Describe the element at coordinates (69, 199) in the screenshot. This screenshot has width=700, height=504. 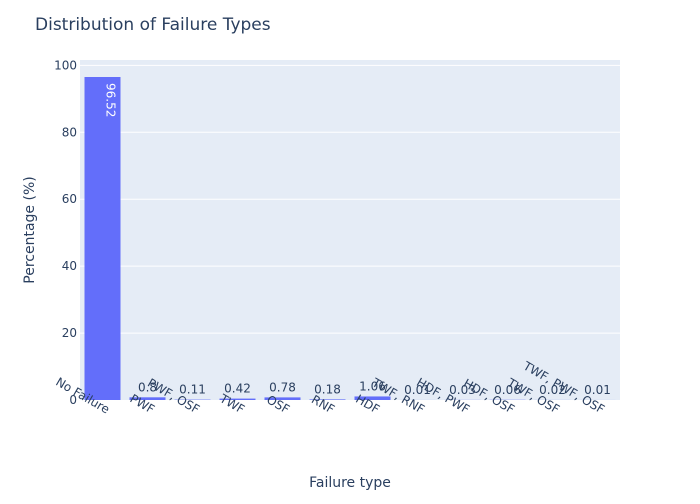
I see `y-tick-label: 60` at that location.